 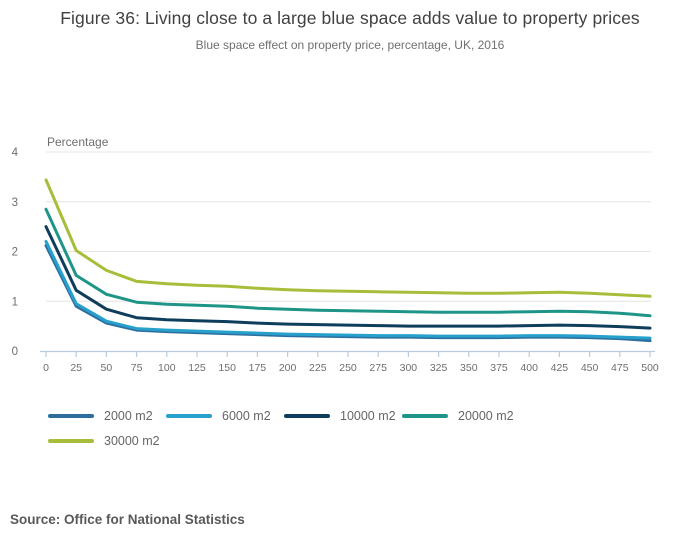 What do you see at coordinates (620, 368) in the screenshot?
I see `x-tick-label-475: 475` at bounding box center [620, 368].